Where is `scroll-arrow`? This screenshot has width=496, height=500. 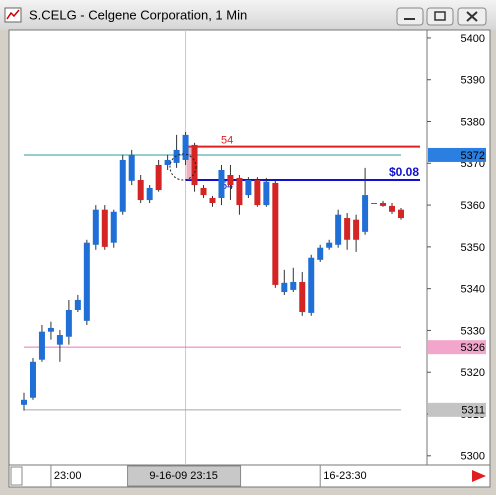 scroll-arrow is located at coordinates (479, 476).